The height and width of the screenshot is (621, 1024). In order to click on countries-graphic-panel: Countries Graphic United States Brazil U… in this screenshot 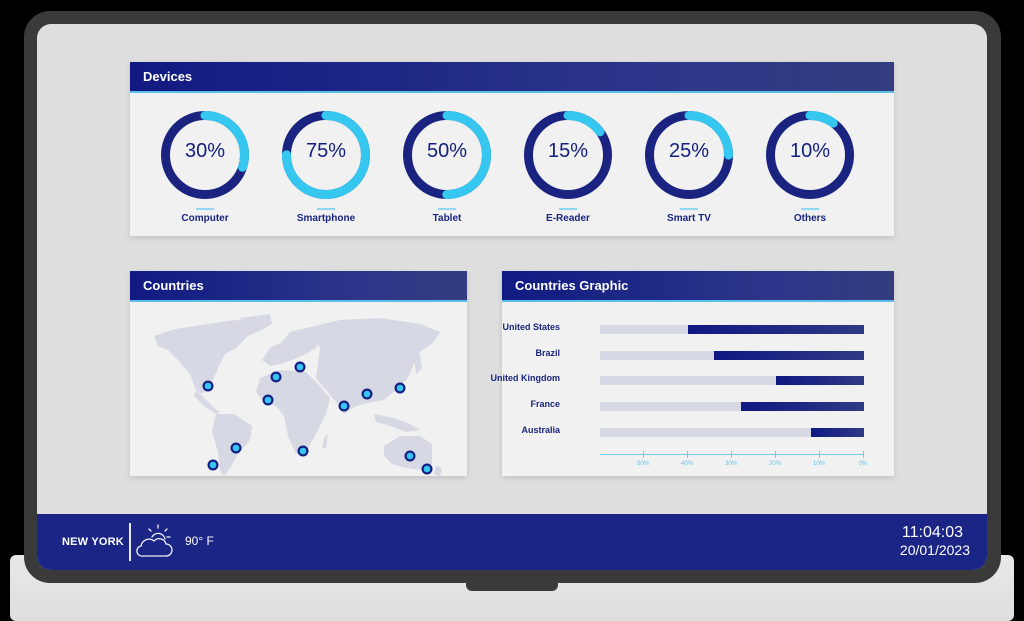, I will do `click(692, 373)`.